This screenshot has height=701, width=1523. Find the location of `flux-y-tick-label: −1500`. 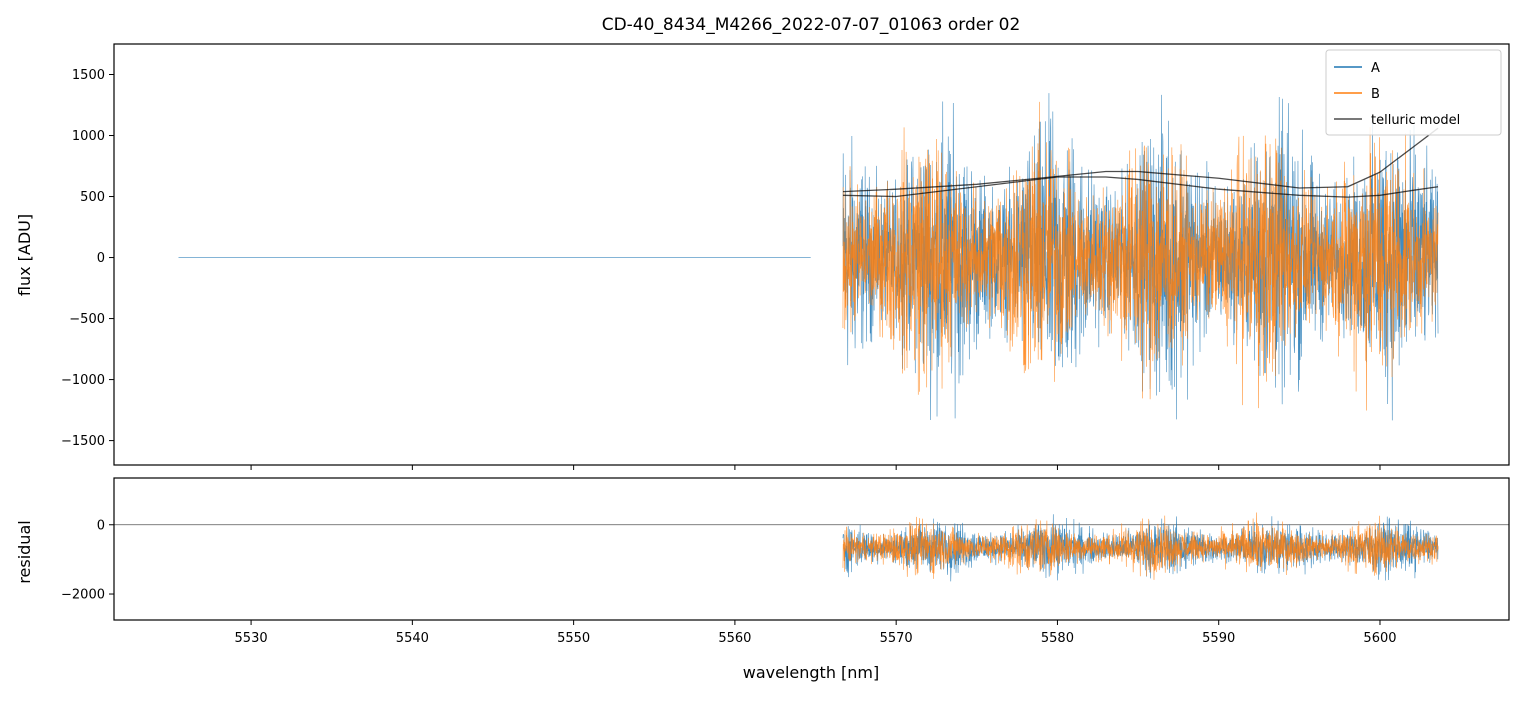

flux-y-tick-label: −1500 is located at coordinates (83, 441).